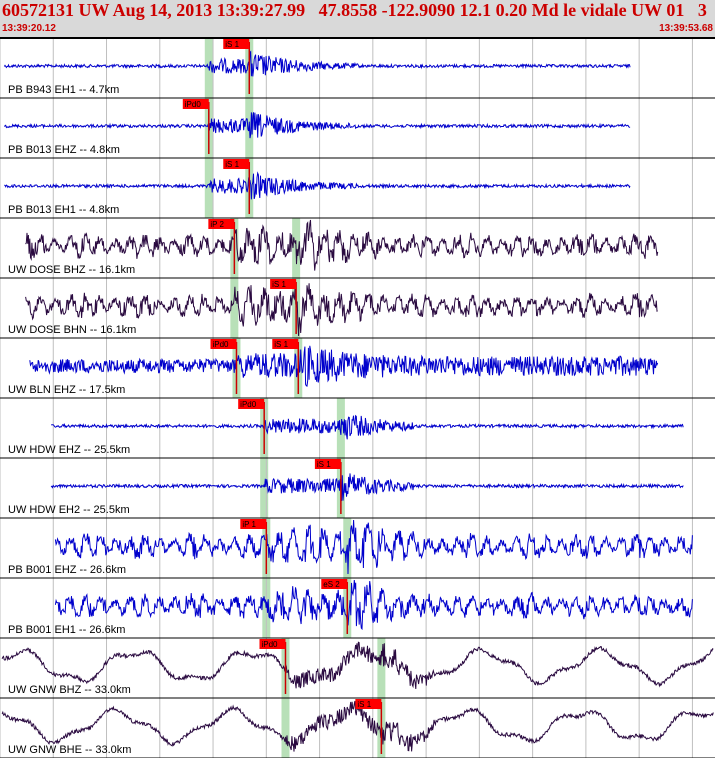  I want to click on channel-label: UW DOSE BHN -- 16.1km, so click(72, 330).